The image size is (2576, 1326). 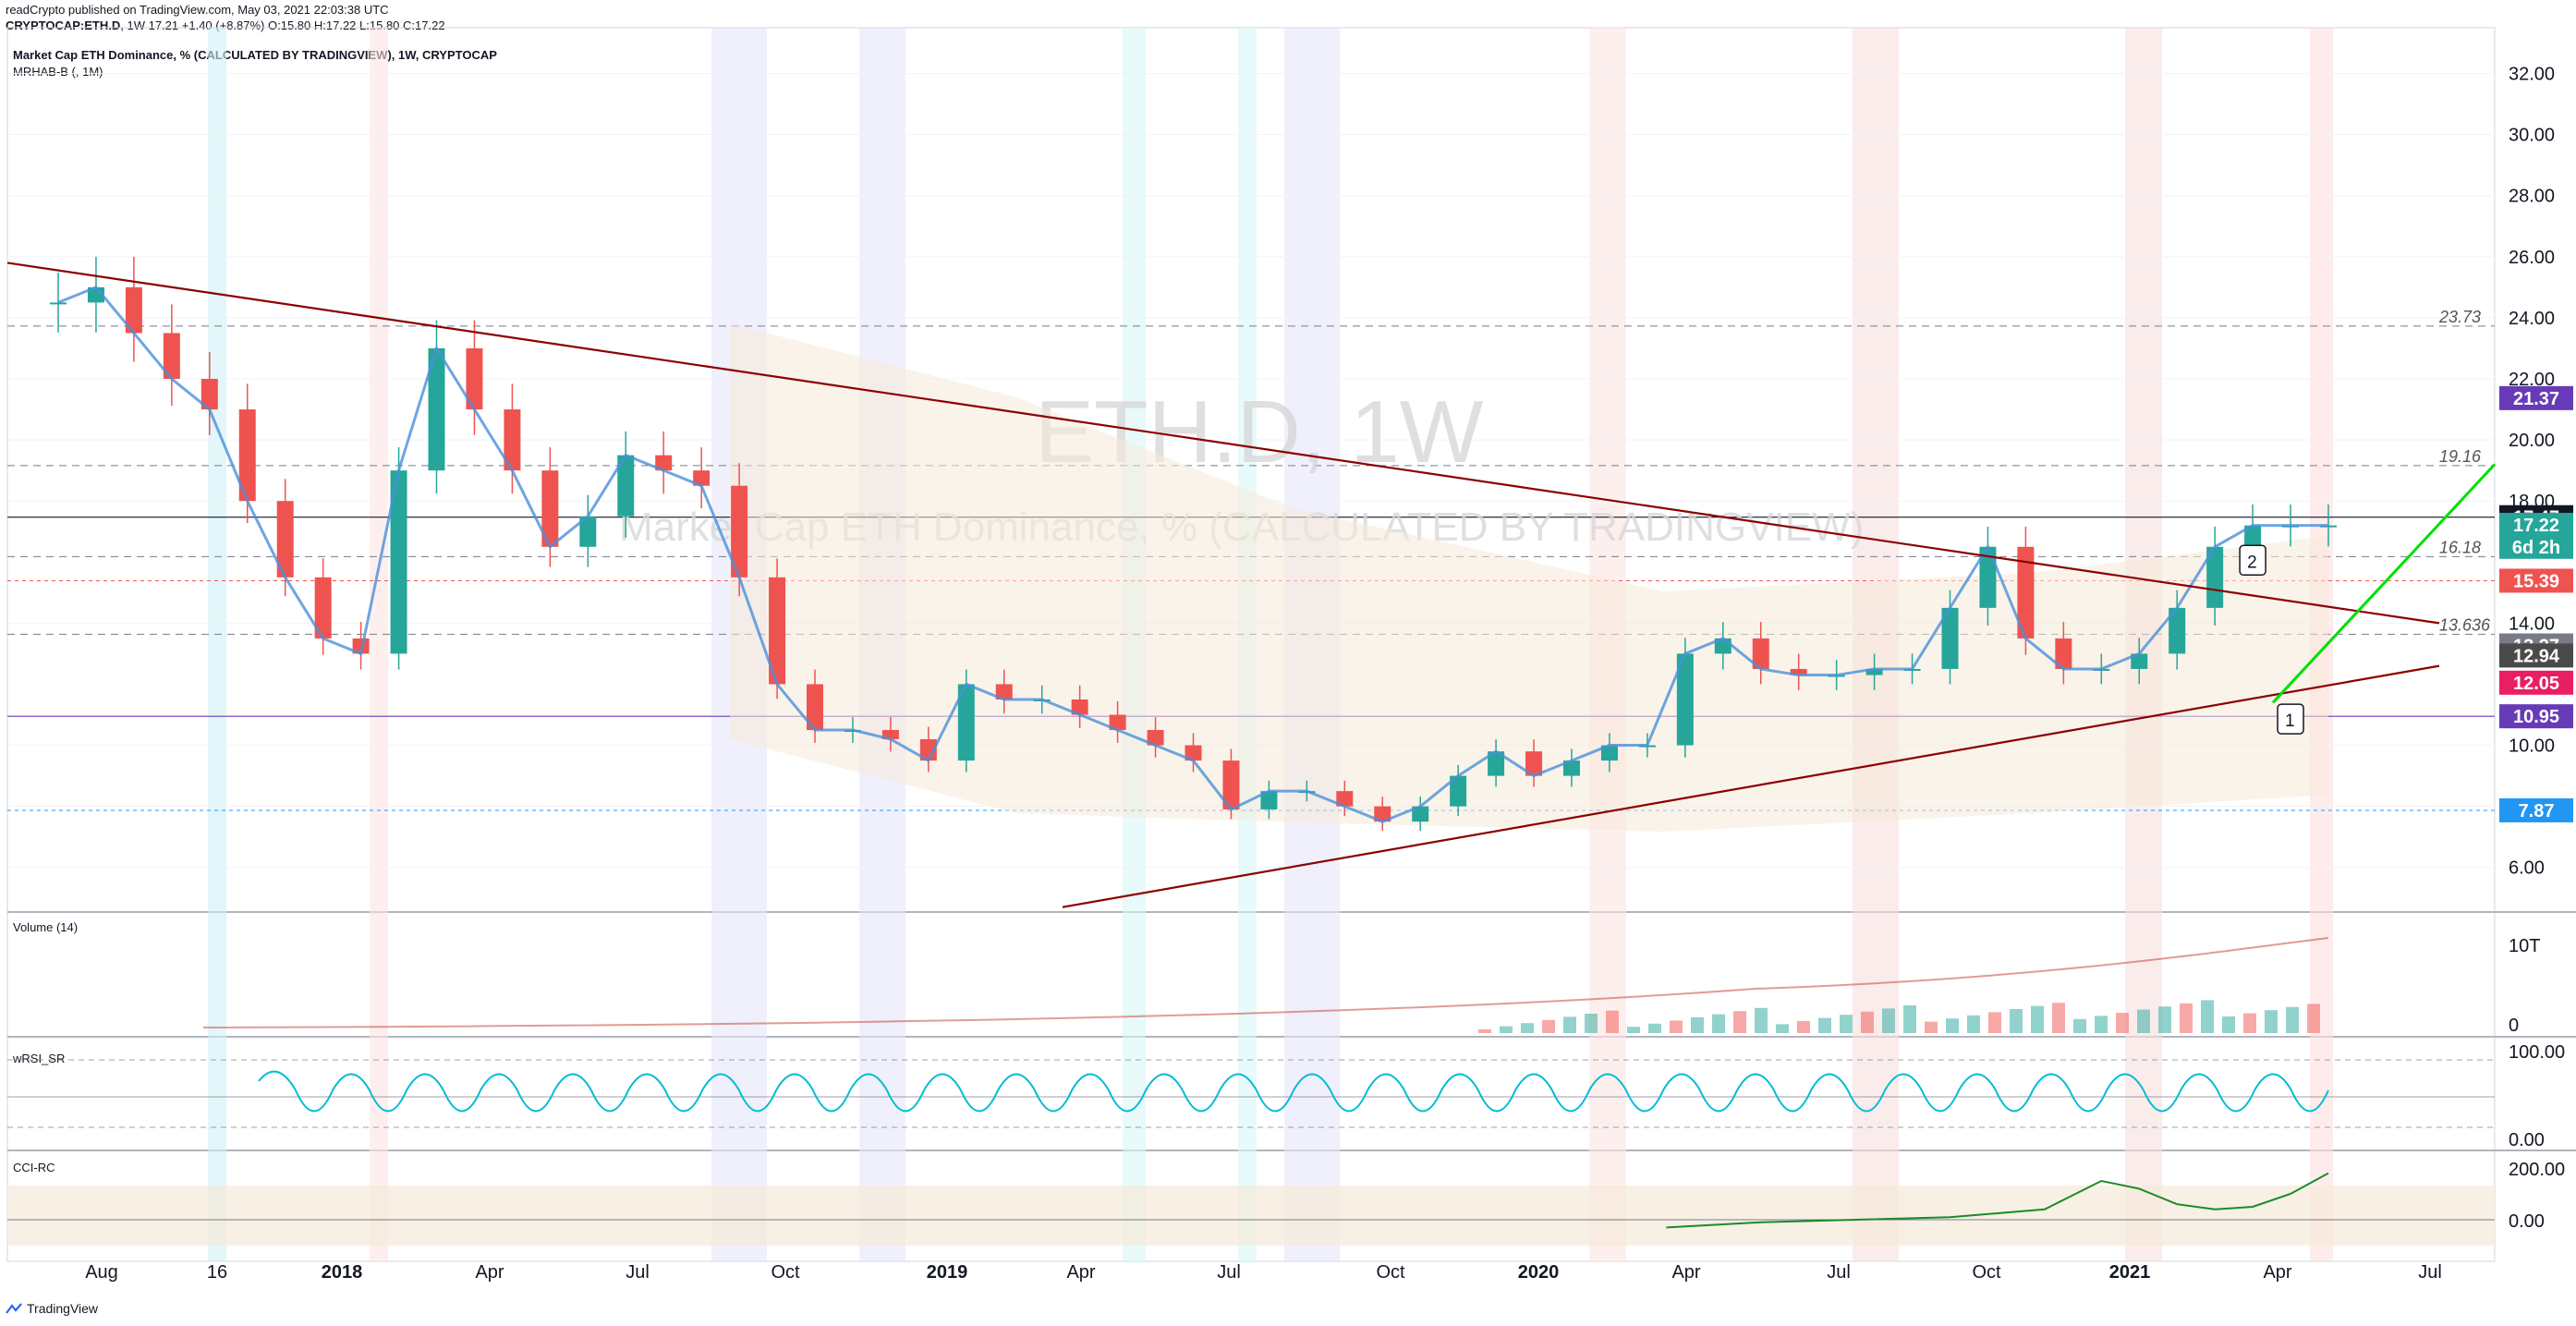 I want to click on x-tick-label: 2021, so click(x=2130, y=1272).